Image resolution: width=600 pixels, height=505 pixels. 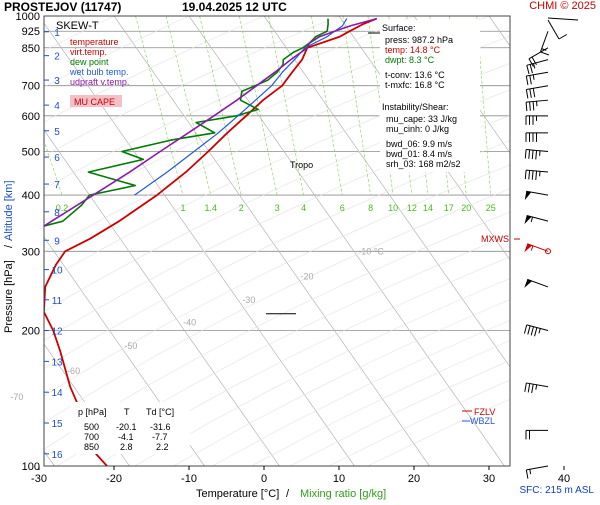 I want to click on altitude-tick-label: 3, so click(x=57, y=81).